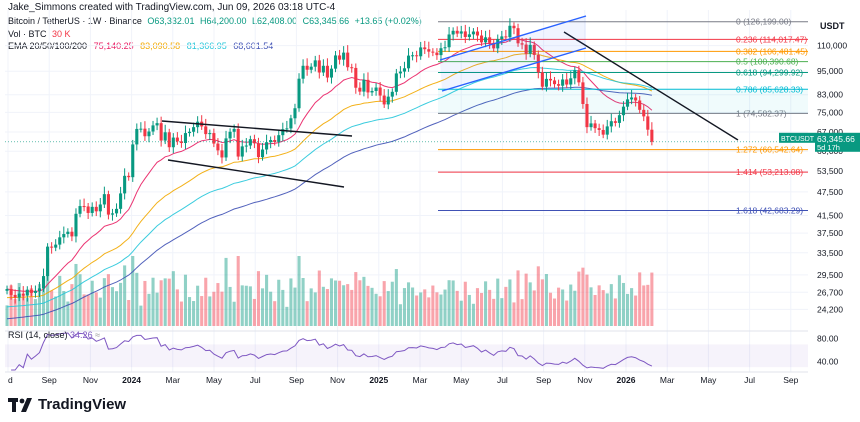  Describe the element at coordinates (38, 335) in the screenshot. I see `rsi-label: RSI (14, close)` at that location.